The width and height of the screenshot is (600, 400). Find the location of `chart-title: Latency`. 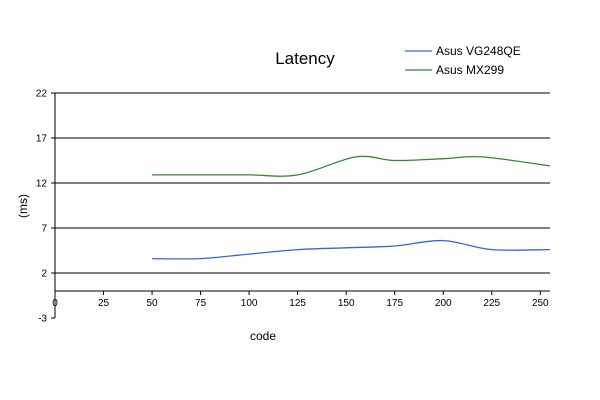

chart-title: Latency is located at coordinates (305, 58).